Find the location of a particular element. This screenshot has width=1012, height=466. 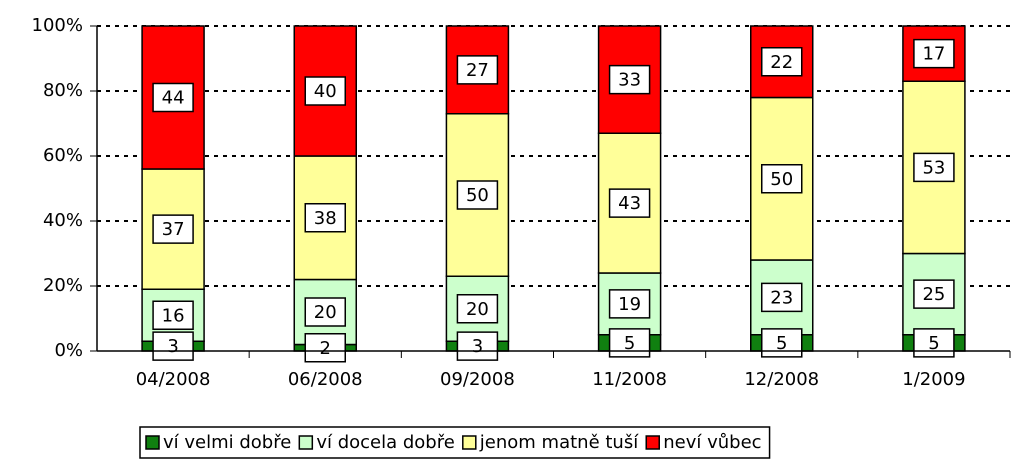

value-label: 33 is located at coordinates (629, 80).